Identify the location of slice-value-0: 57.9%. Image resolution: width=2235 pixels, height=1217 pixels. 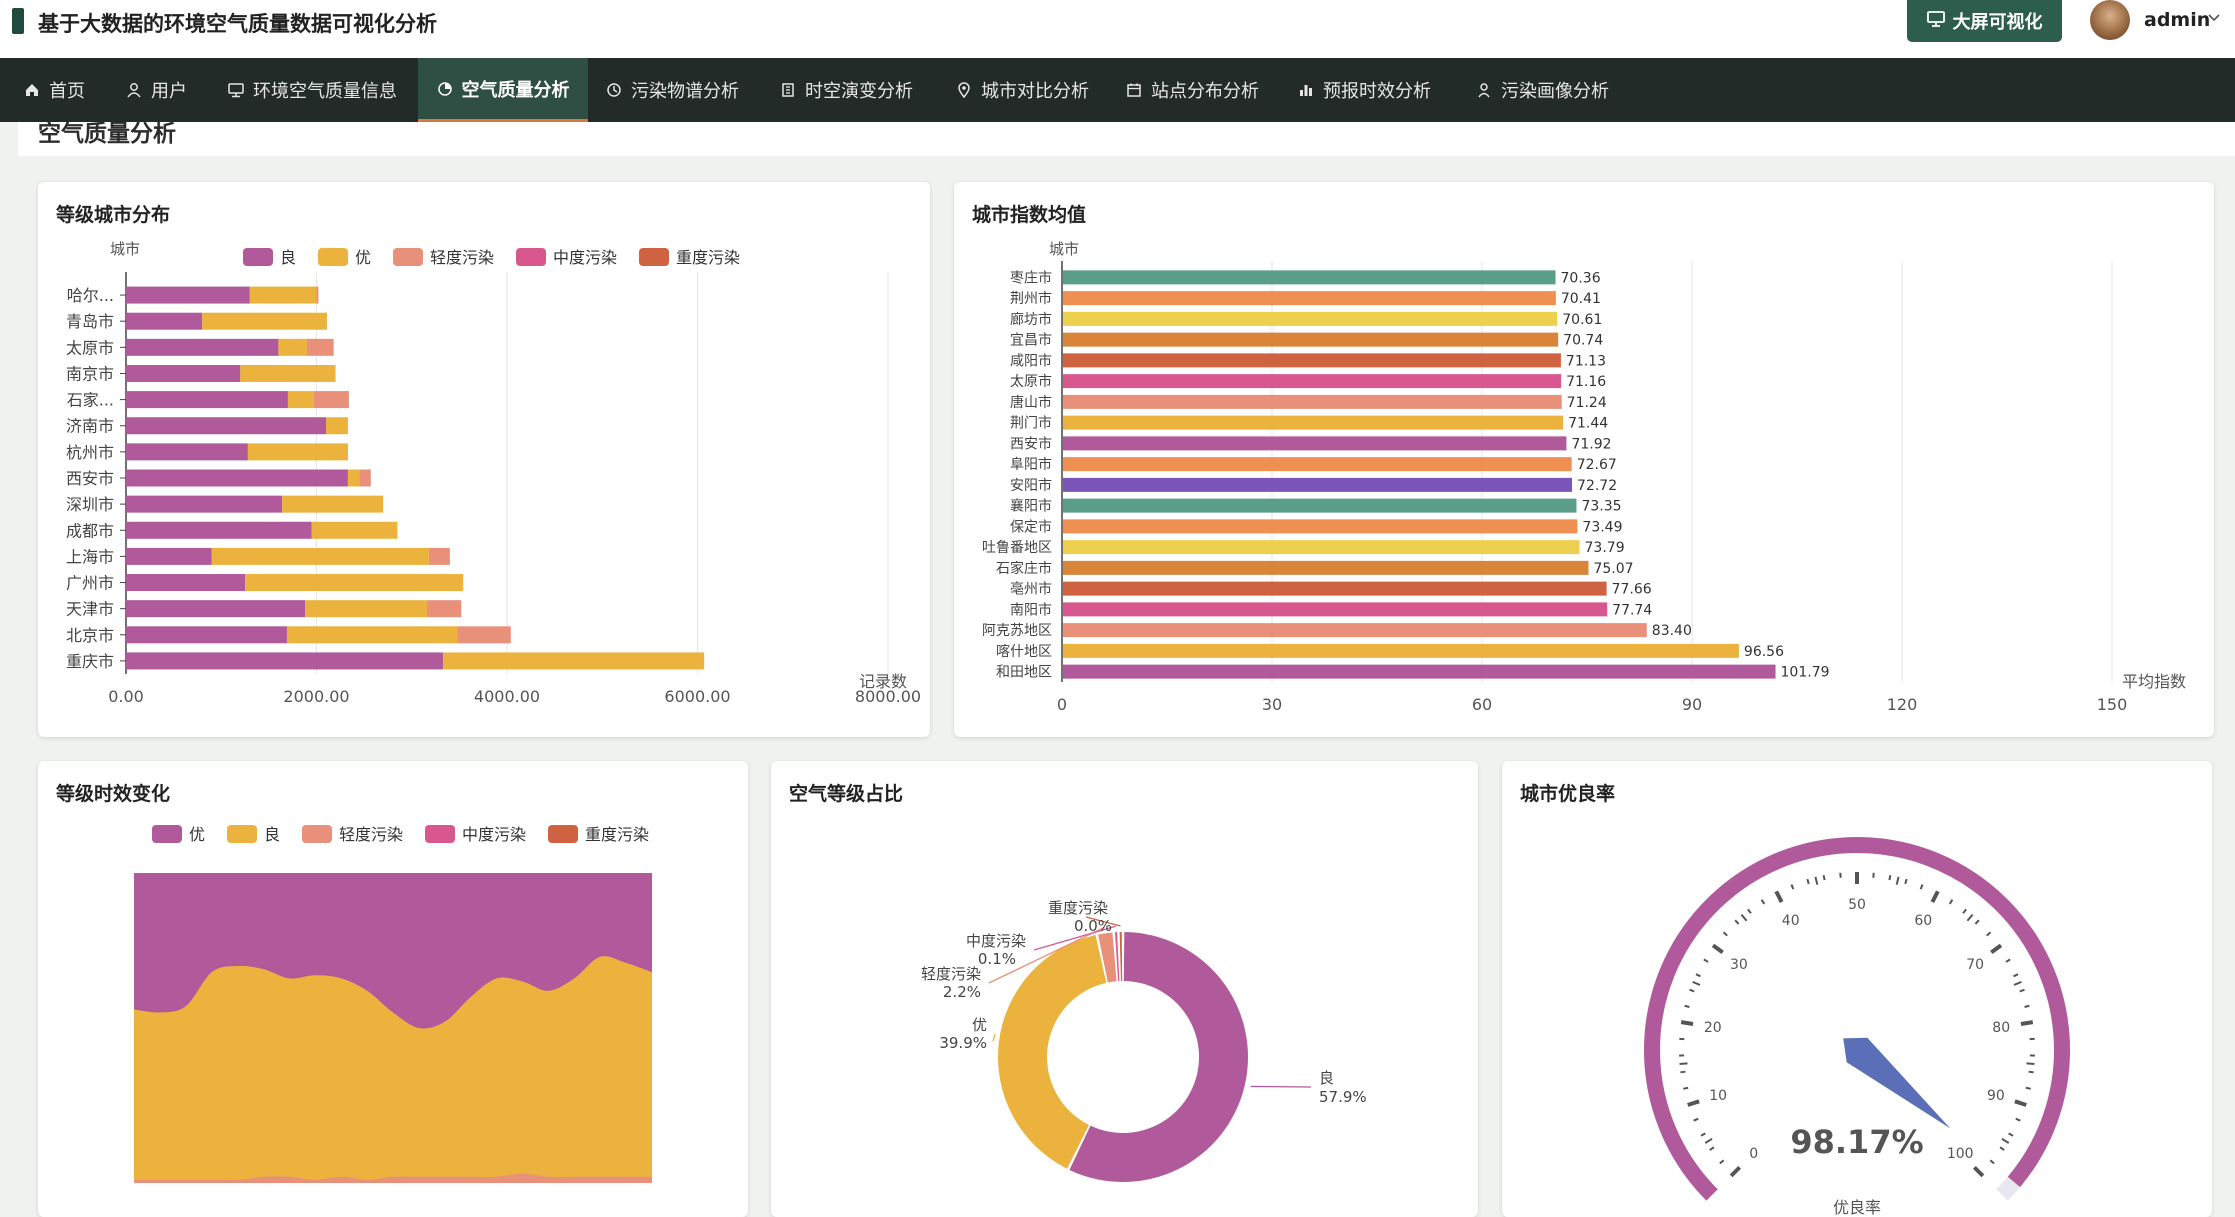
(1343, 1097).